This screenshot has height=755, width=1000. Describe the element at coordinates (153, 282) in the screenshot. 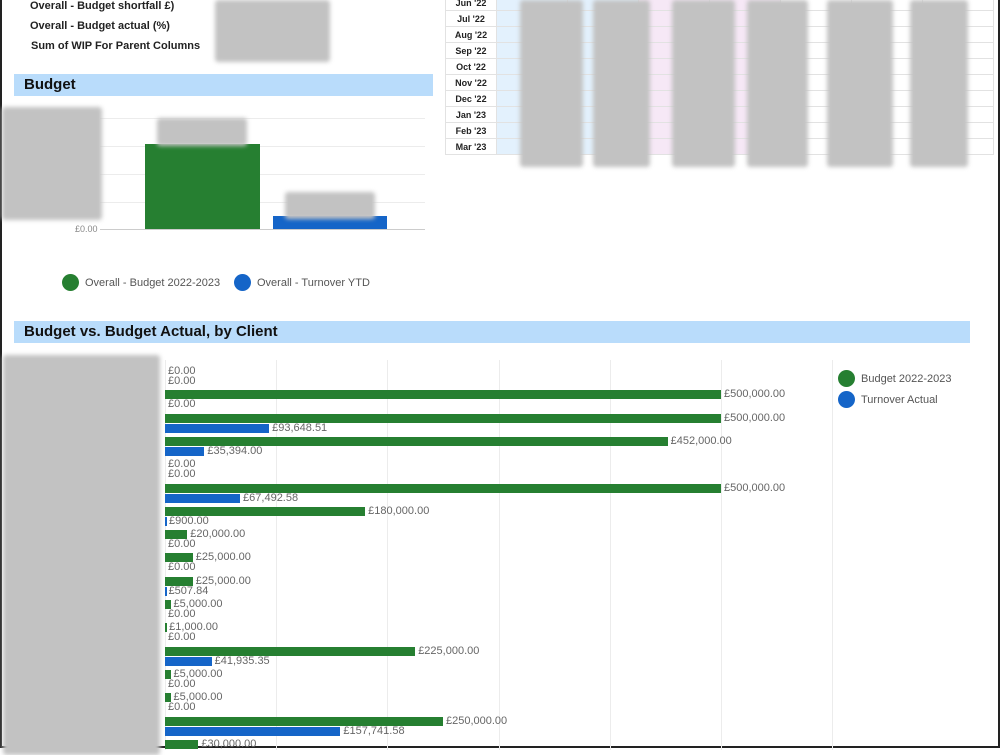

I see `legend-label: Overall - Budget 2022-2023` at that location.